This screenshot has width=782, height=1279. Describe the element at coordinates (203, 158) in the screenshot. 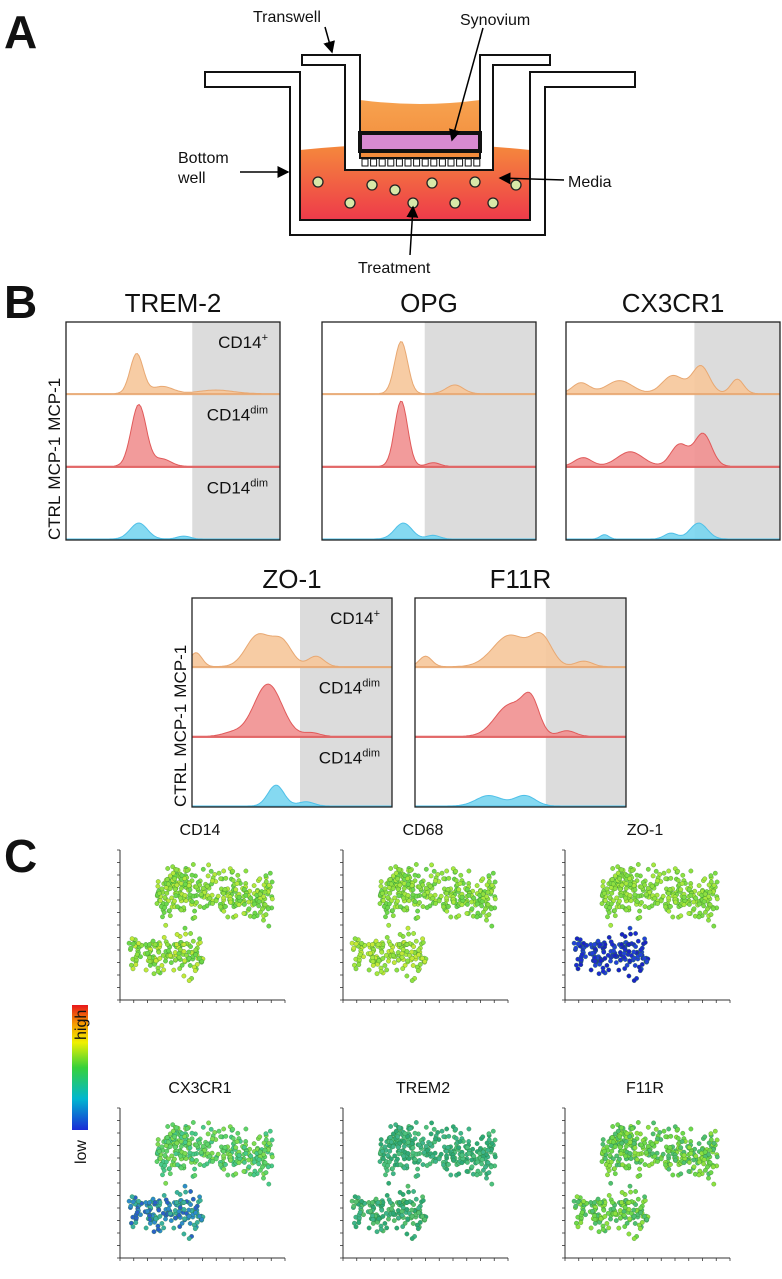

I see `label: Bottom` at that location.